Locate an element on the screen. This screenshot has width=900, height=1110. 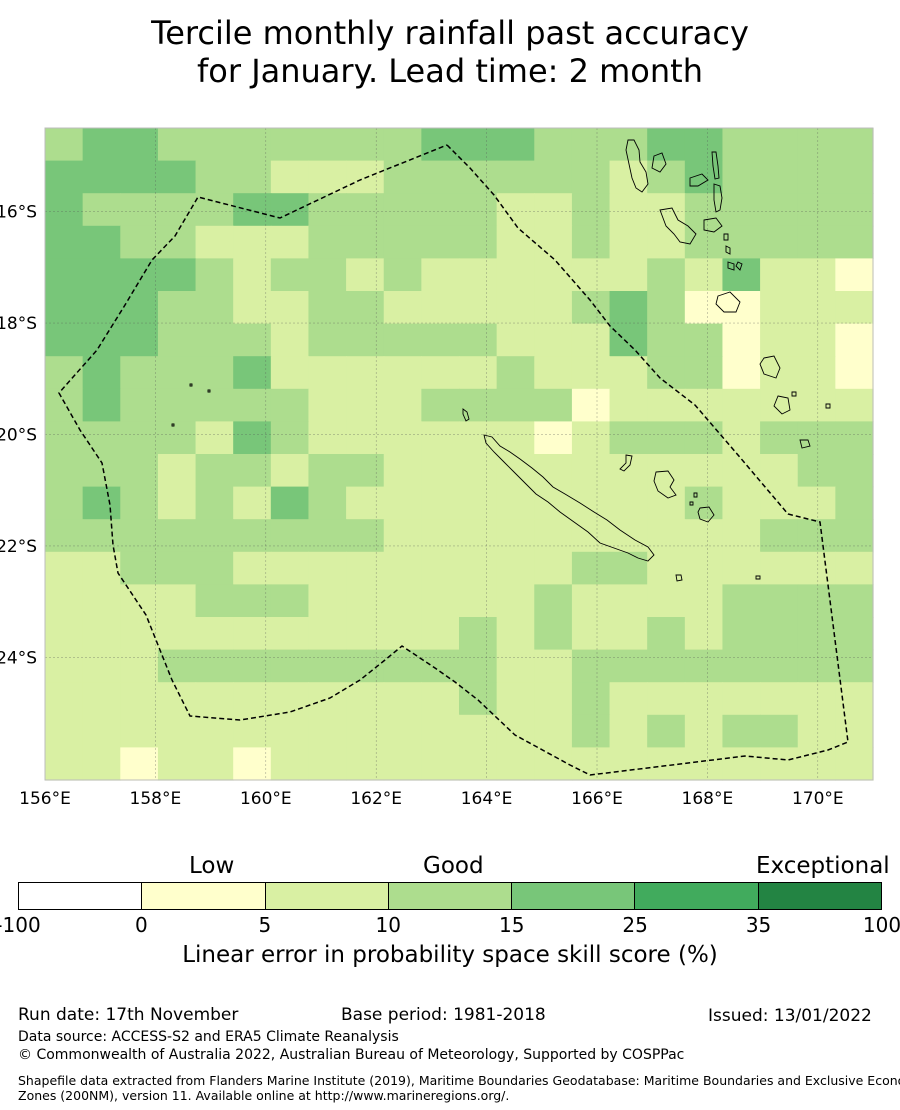
coastline-ouvea is located at coordinates (626, 463).